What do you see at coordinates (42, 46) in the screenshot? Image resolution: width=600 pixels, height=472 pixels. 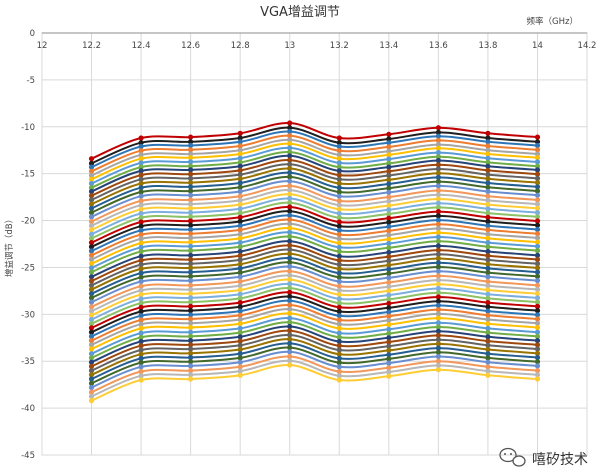 I see `x-tick-label: 12` at bounding box center [42, 46].